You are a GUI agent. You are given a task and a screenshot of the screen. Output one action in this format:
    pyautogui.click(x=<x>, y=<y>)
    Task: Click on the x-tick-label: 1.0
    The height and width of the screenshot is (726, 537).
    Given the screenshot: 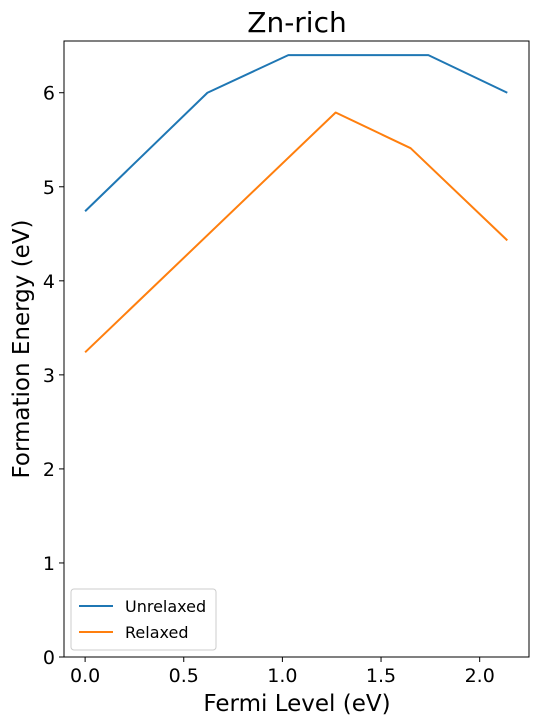 What is the action you would take?
    pyautogui.click(x=282, y=676)
    